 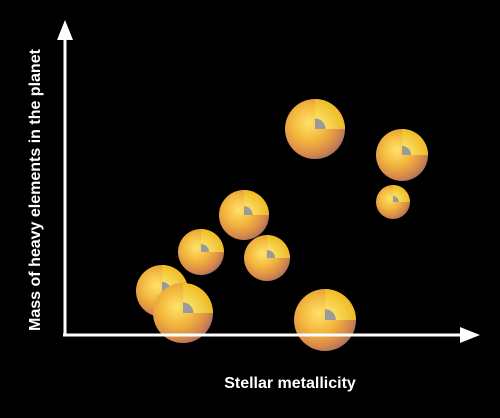 I want to click on x-axis-label: Stellar metallicity, so click(x=290, y=383).